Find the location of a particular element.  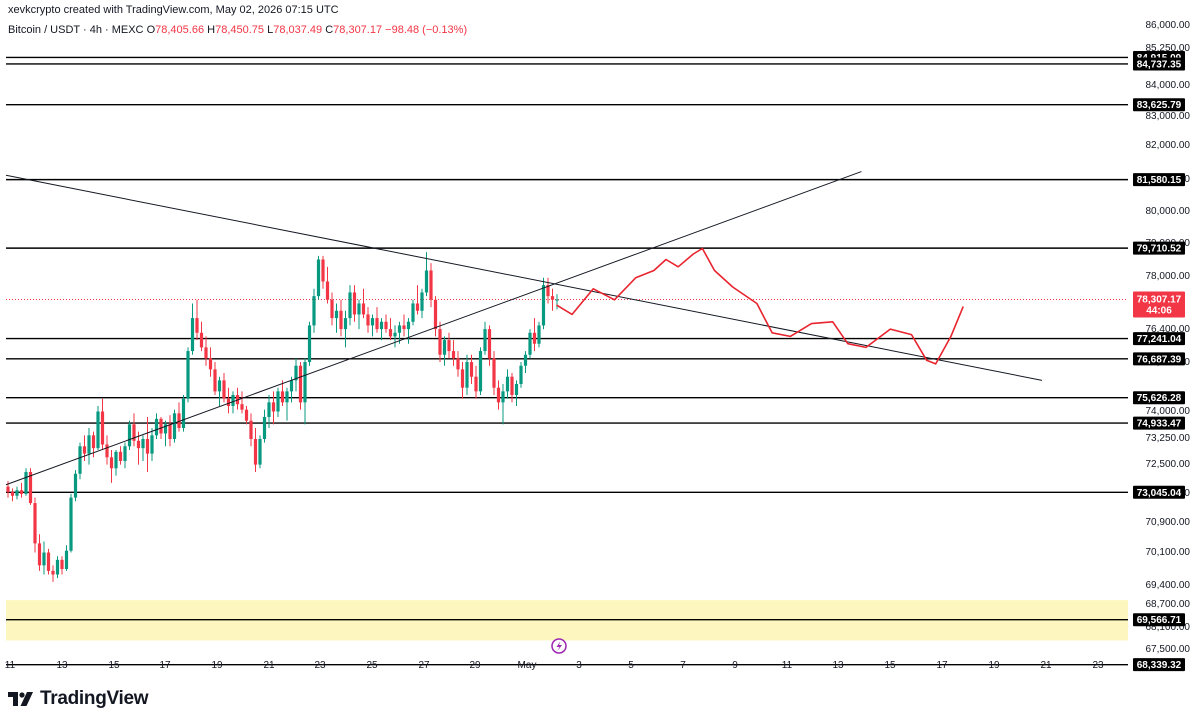

lightning-event-icon is located at coordinates (559, 646).